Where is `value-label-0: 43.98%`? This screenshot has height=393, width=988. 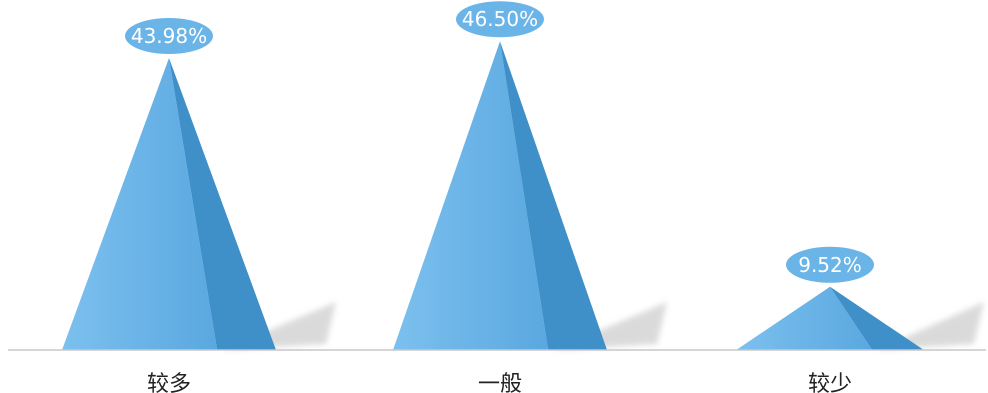
value-label-0: 43.98% is located at coordinates (169, 35).